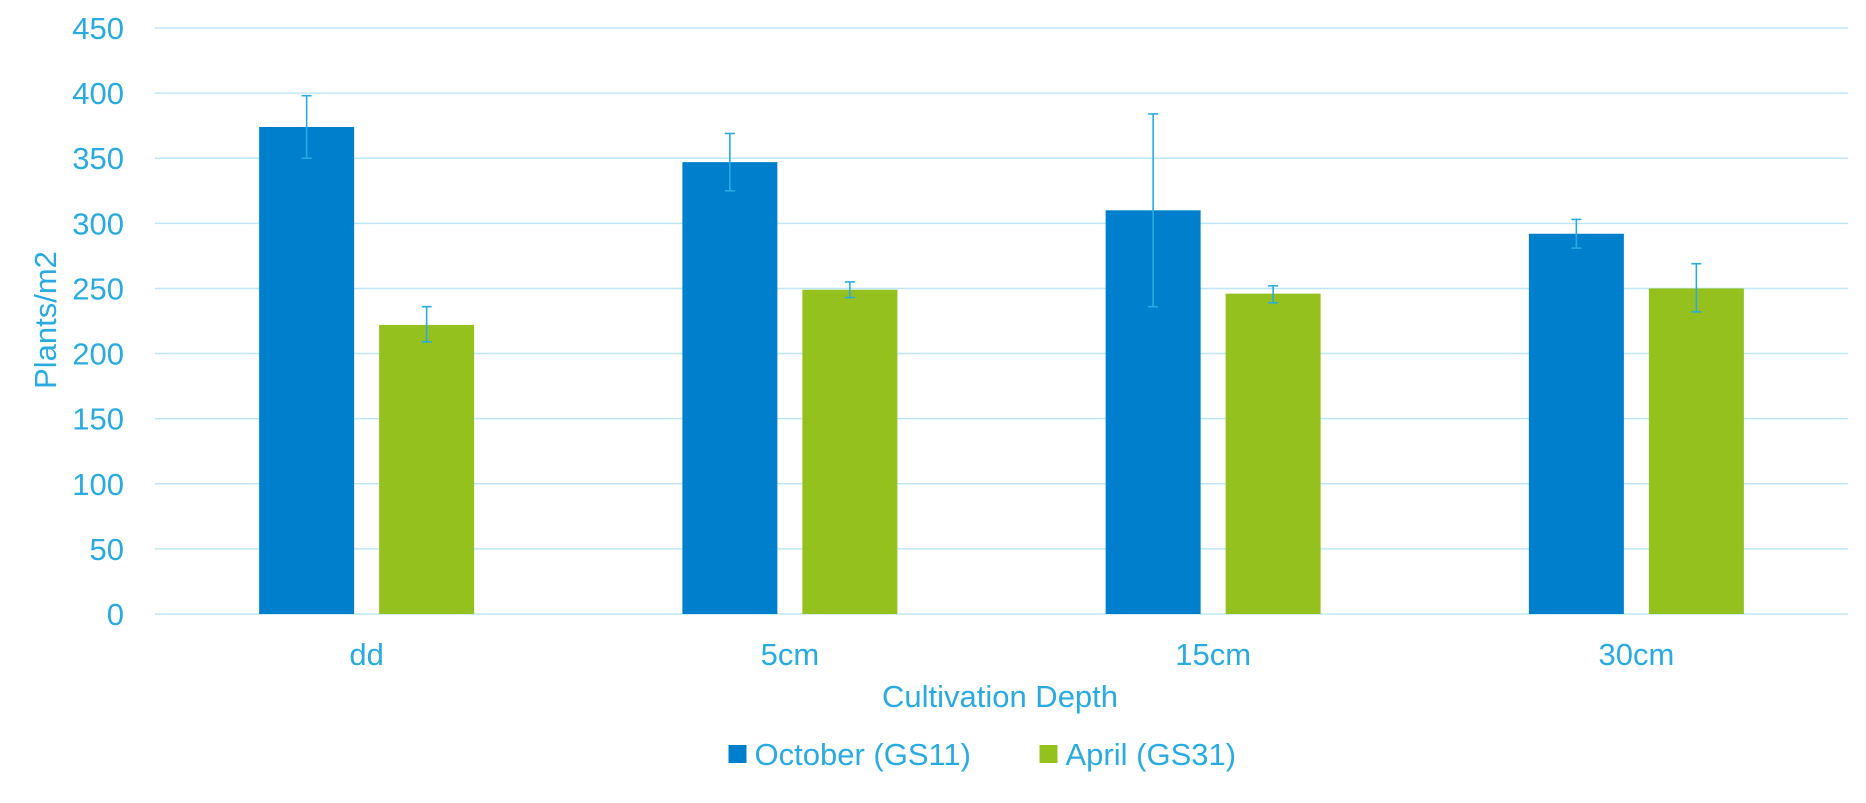  I want to click on x-tick-label: 30cm, so click(1636, 654).